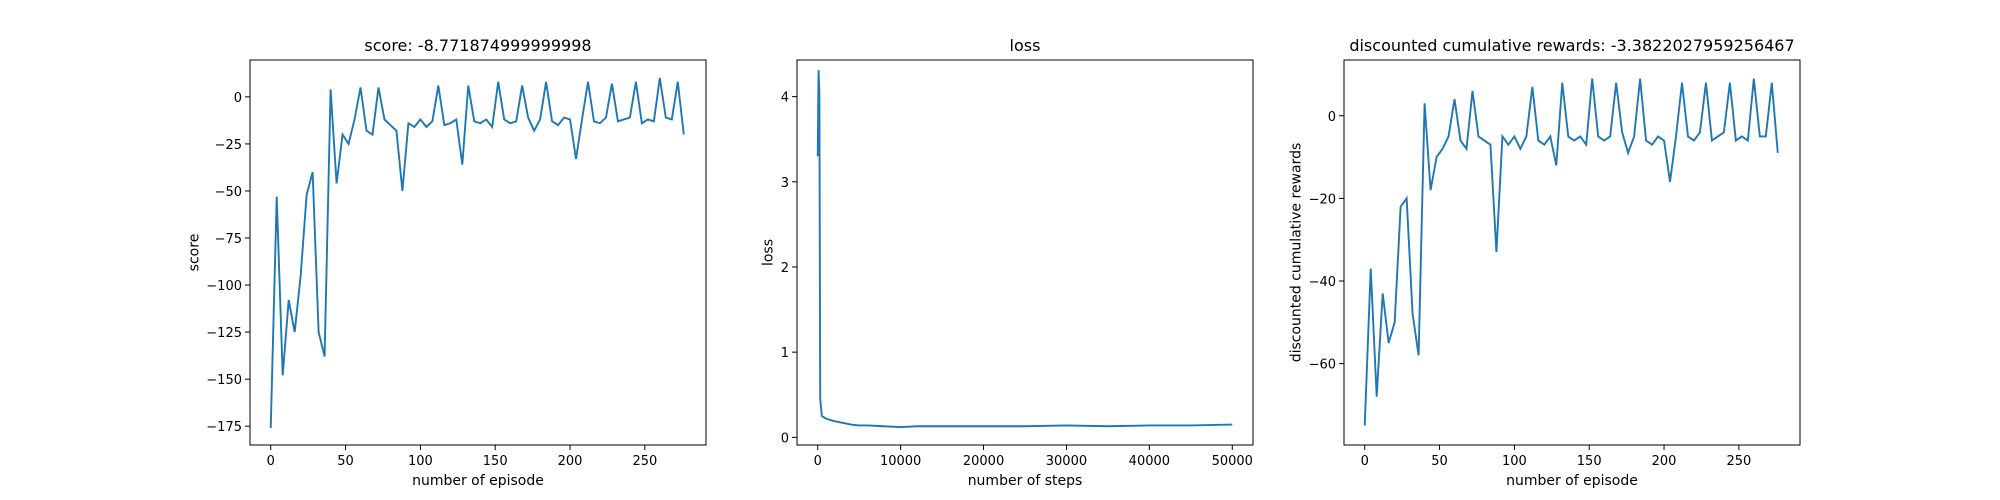 The image size is (2000, 500). What do you see at coordinates (224, 380) in the screenshot?
I see `y-tick-label: −150` at bounding box center [224, 380].